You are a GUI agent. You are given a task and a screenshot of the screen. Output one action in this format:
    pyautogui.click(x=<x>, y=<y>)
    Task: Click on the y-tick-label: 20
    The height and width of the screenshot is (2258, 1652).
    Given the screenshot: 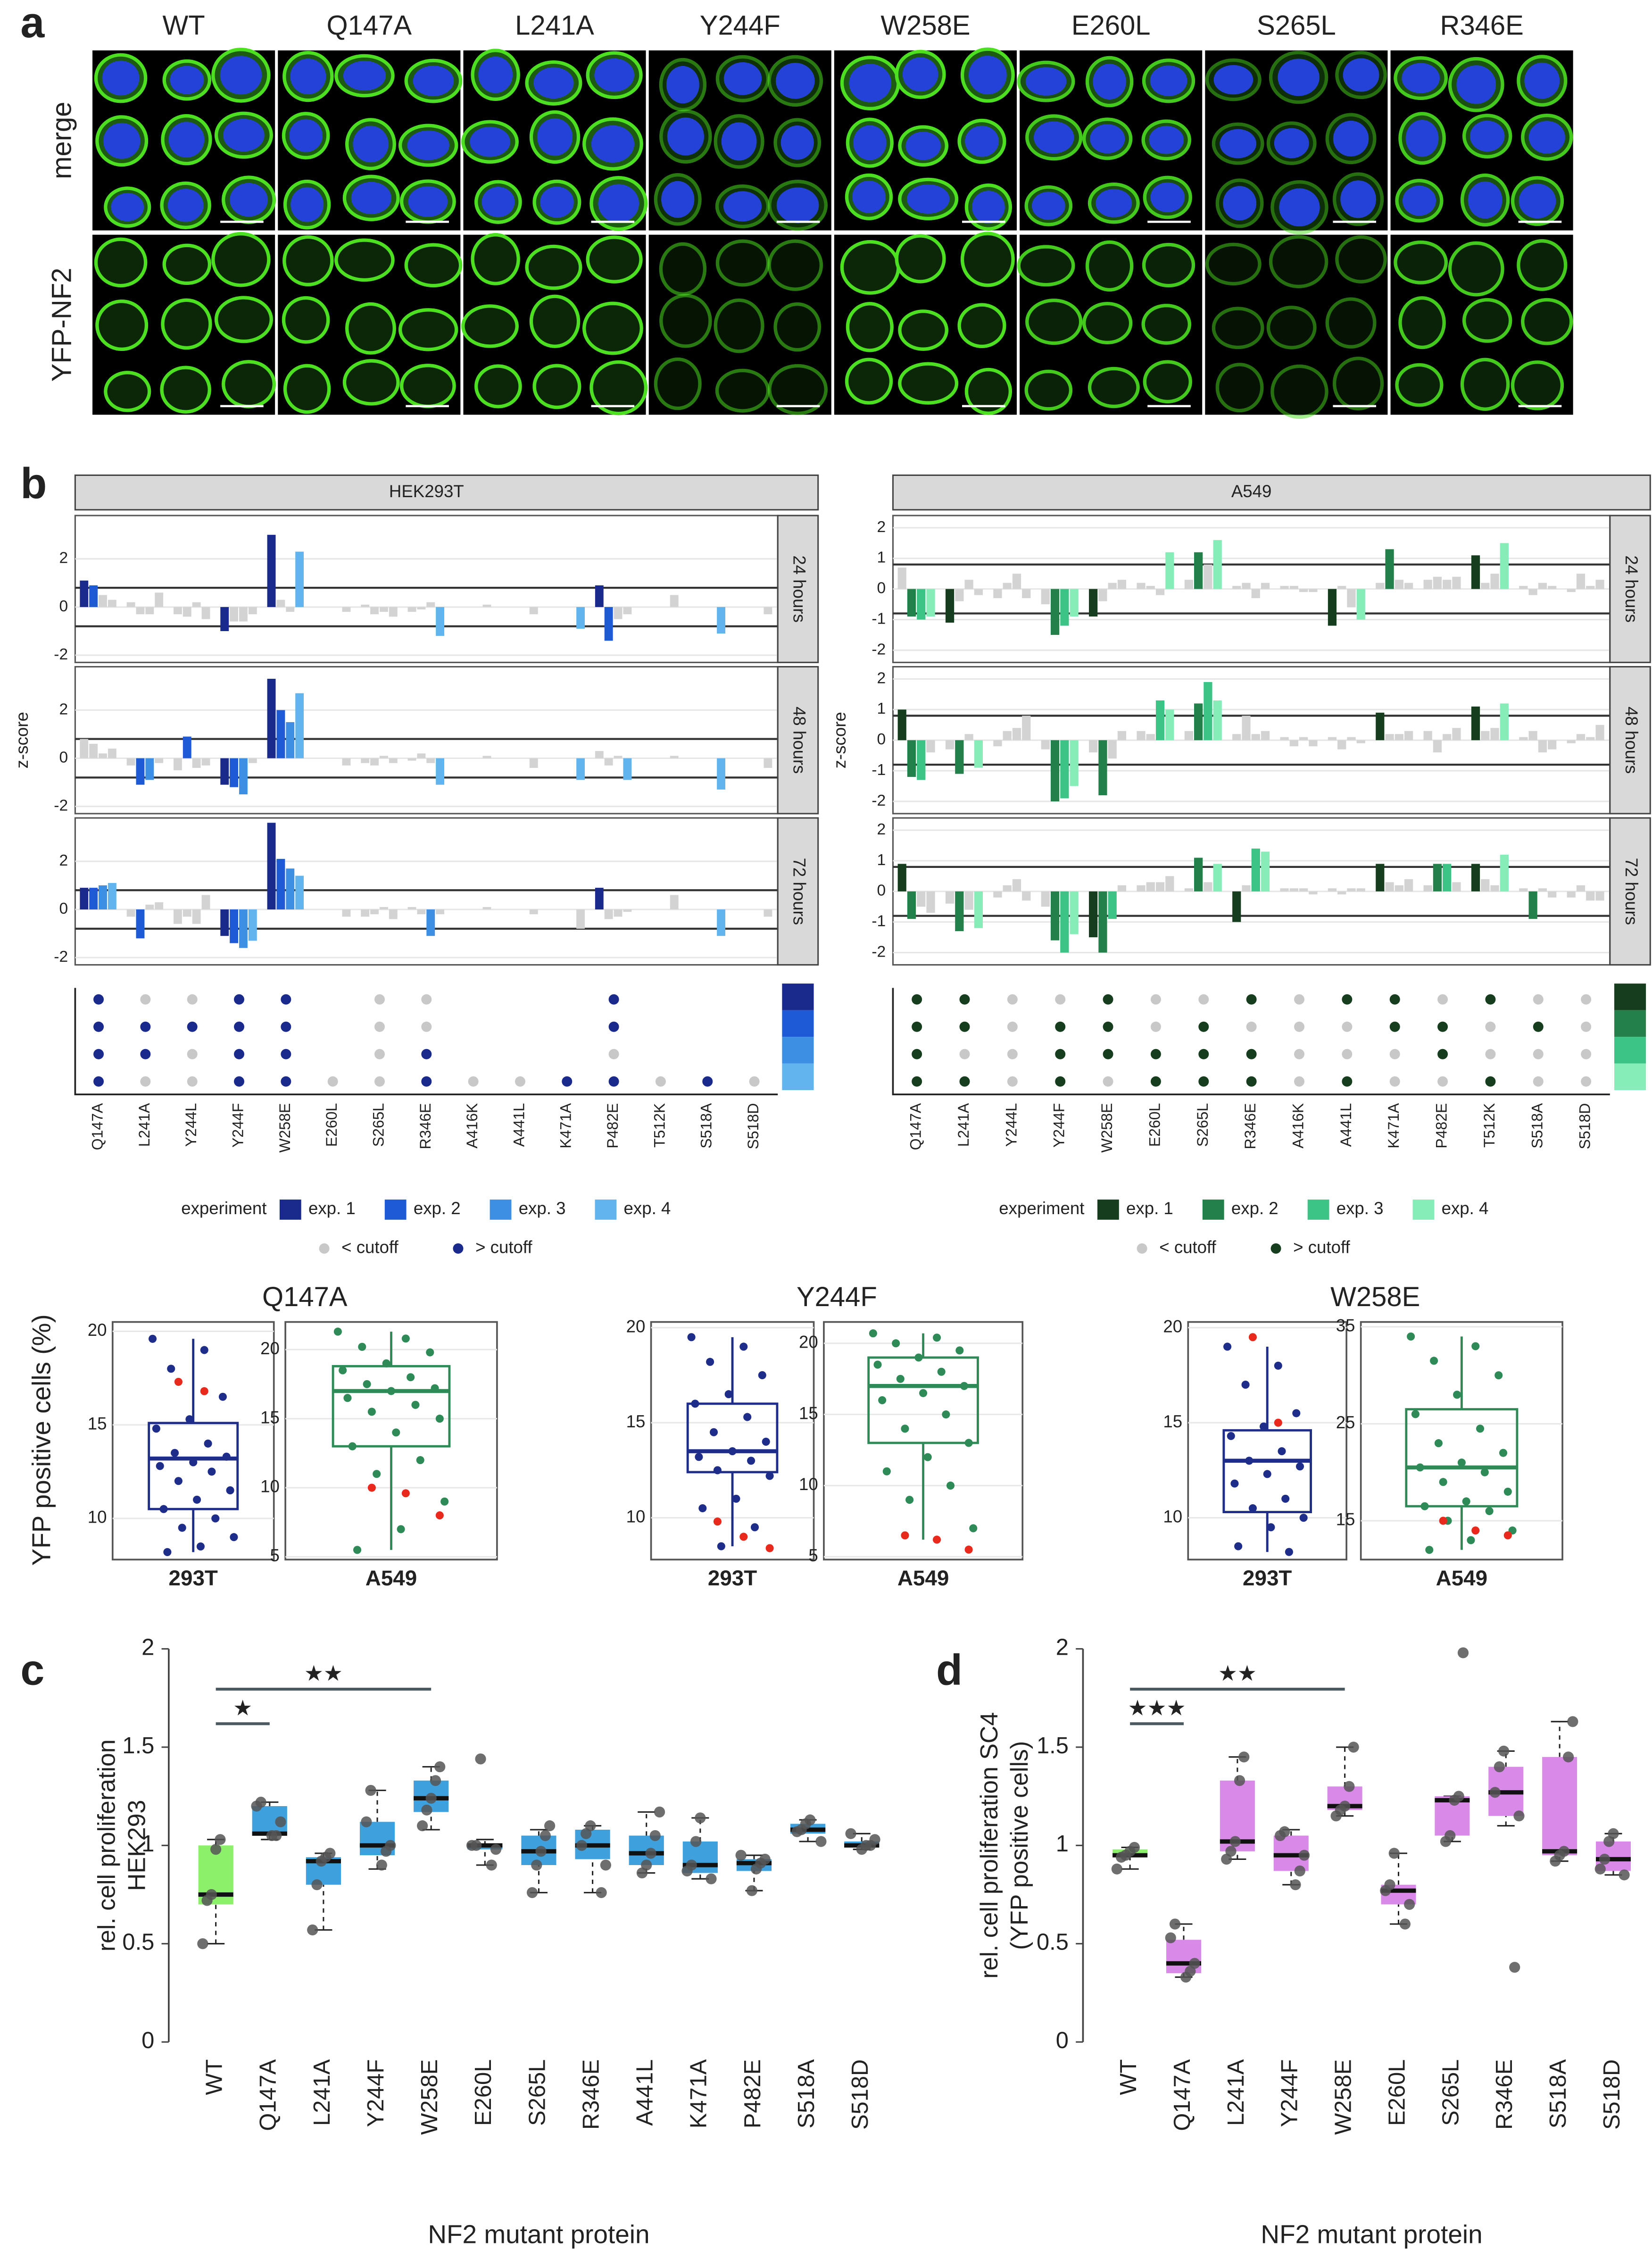 What is the action you would take?
    pyautogui.click(x=636, y=1326)
    